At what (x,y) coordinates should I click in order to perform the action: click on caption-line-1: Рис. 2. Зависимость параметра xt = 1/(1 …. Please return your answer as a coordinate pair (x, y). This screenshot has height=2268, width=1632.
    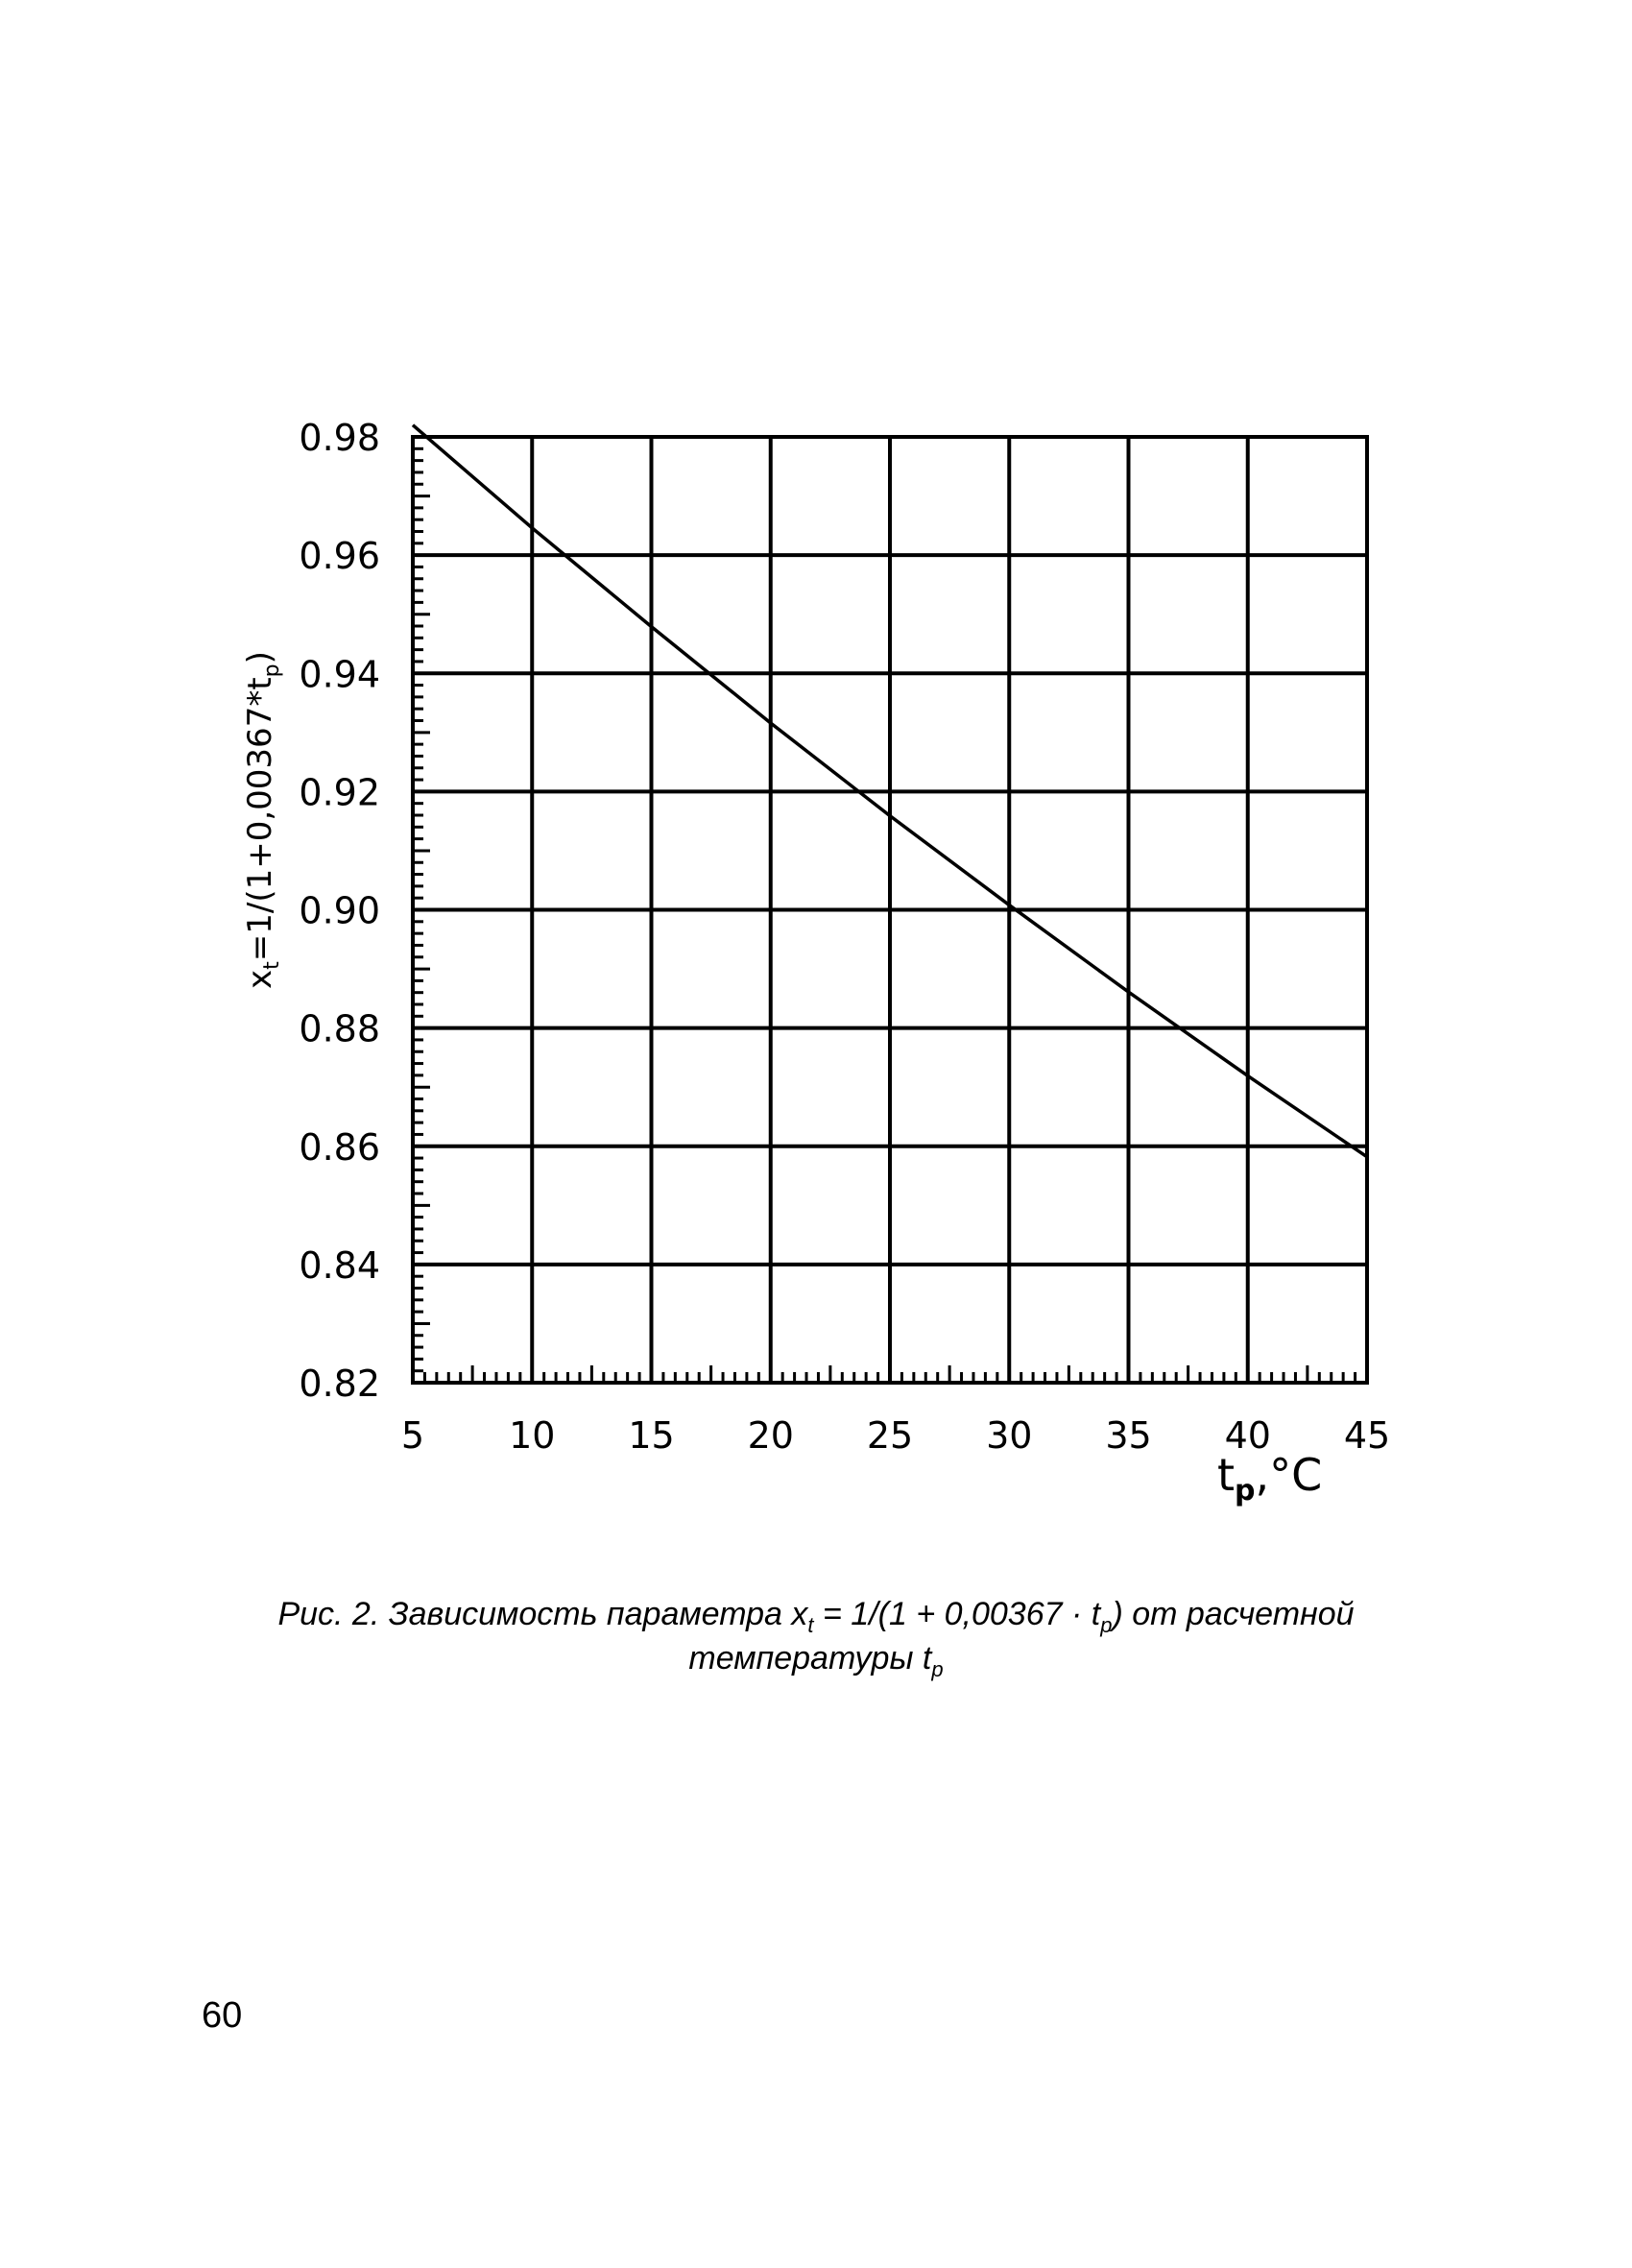
    Looking at the image, I should click on (816, 1617).